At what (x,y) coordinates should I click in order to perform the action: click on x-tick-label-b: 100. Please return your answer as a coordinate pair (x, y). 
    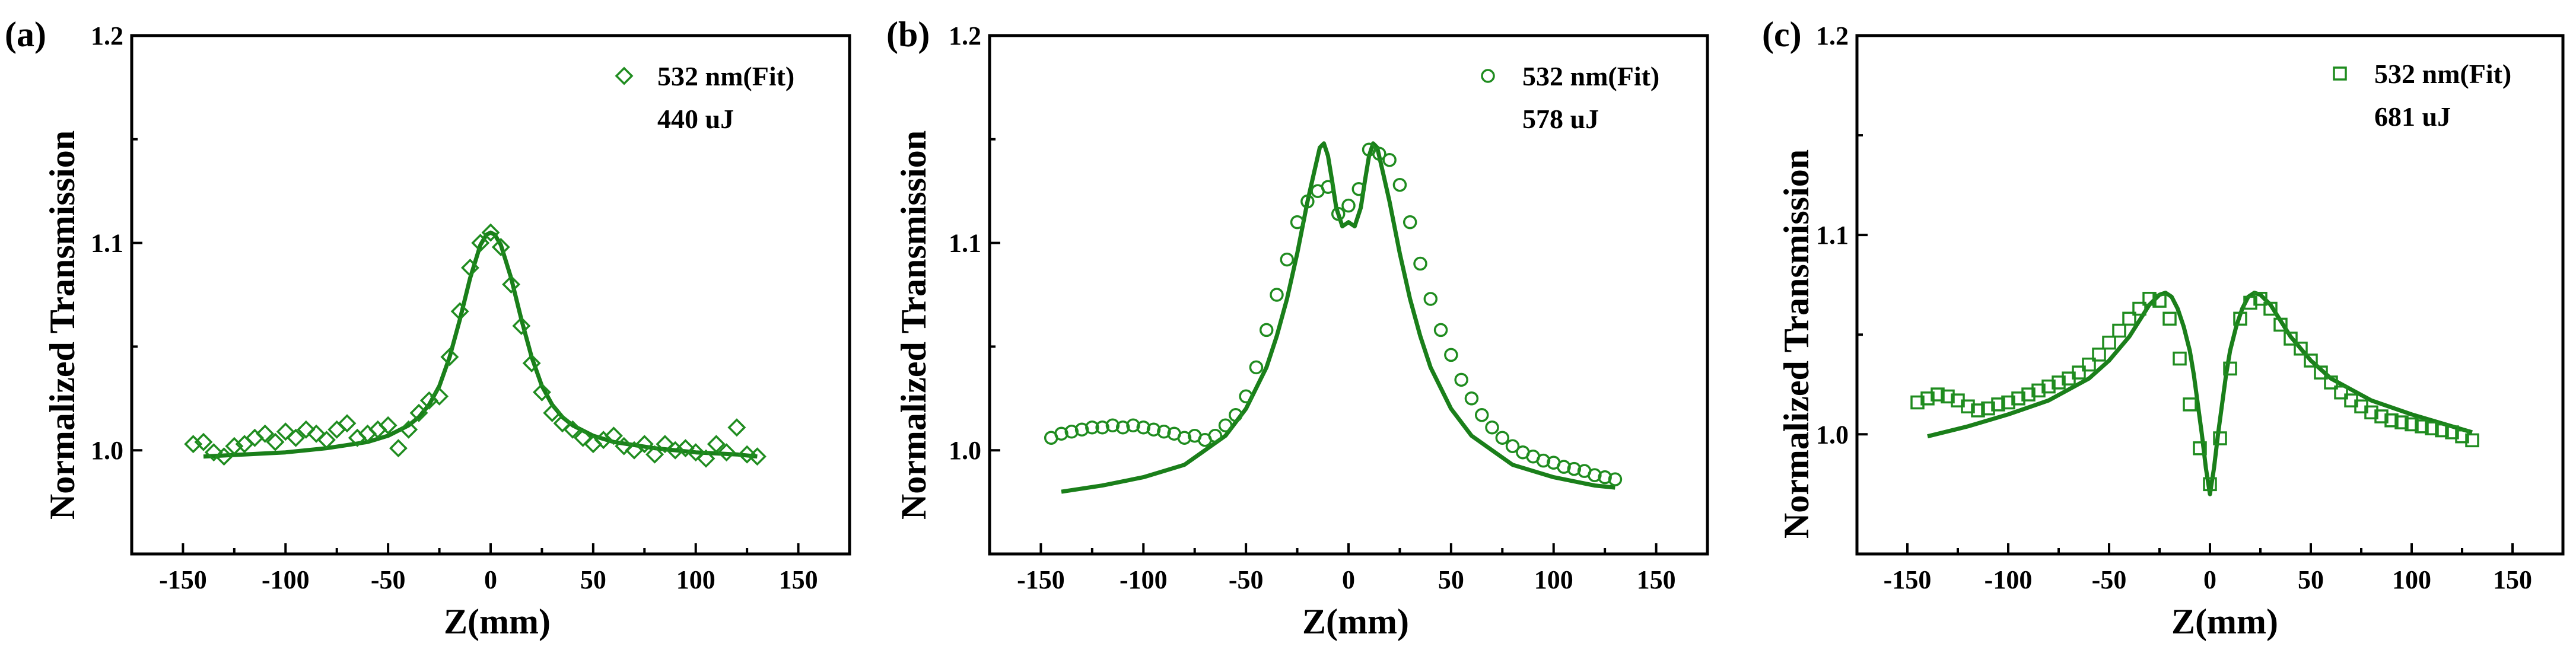
    Looking at the image, I should click on (1553, 579).